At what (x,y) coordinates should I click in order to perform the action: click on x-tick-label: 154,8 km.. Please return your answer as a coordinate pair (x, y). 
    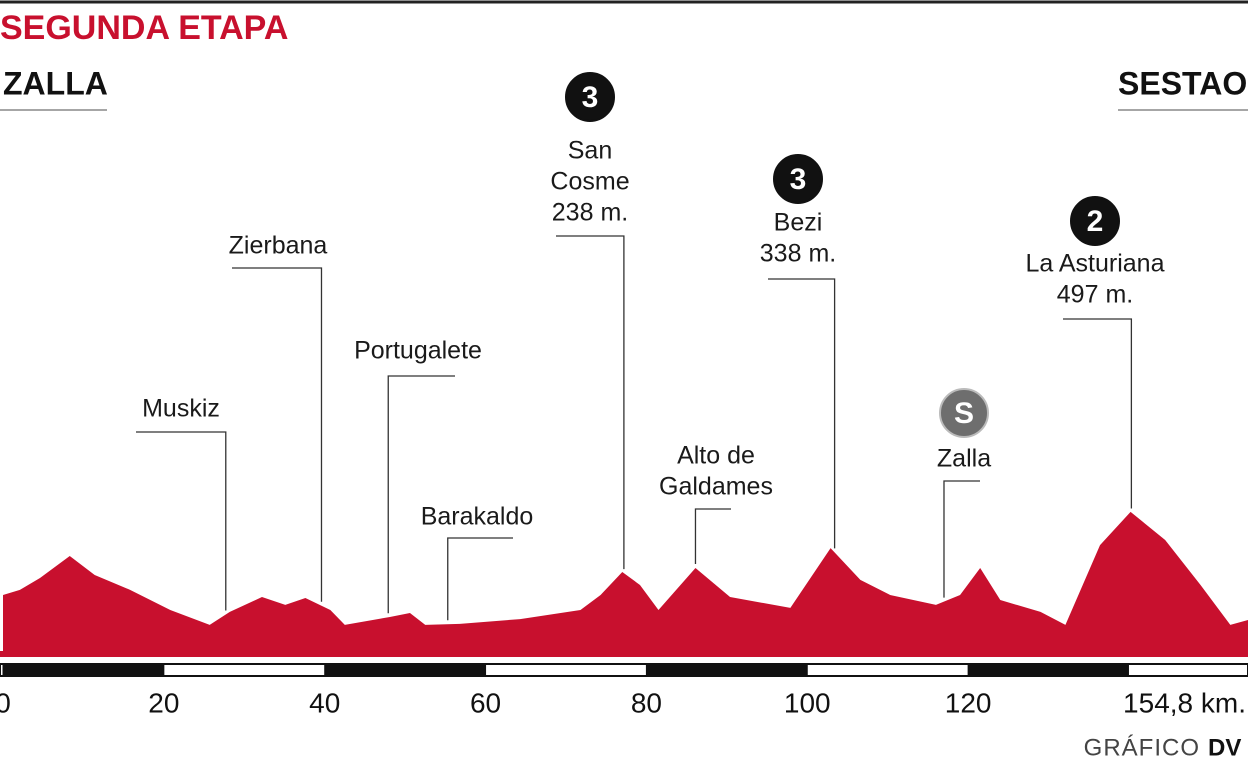
    Looking at the image, I should click on (1184, 702).